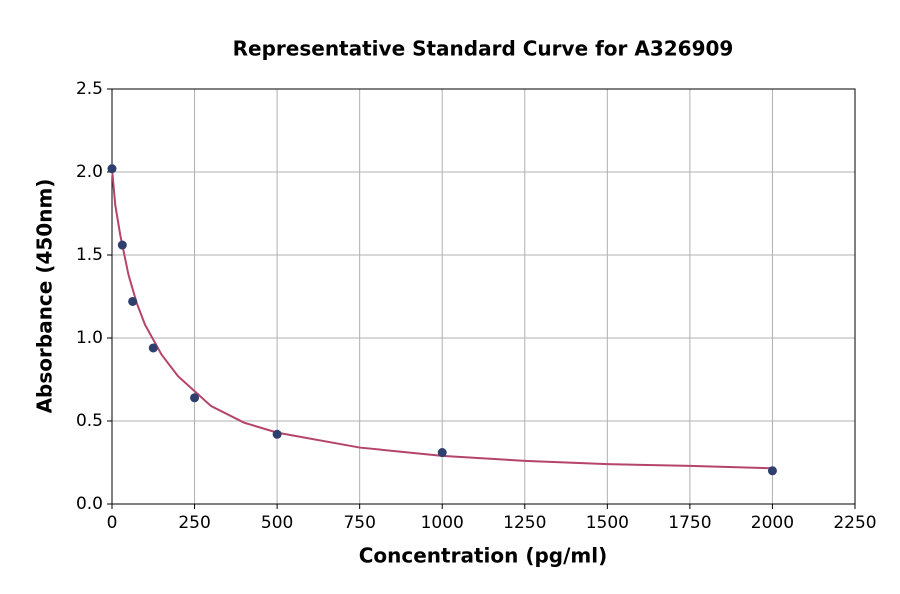  Describe the element at coordinates (277, 523) in the screenshot. I see `x-tick-label: 500` at that location.